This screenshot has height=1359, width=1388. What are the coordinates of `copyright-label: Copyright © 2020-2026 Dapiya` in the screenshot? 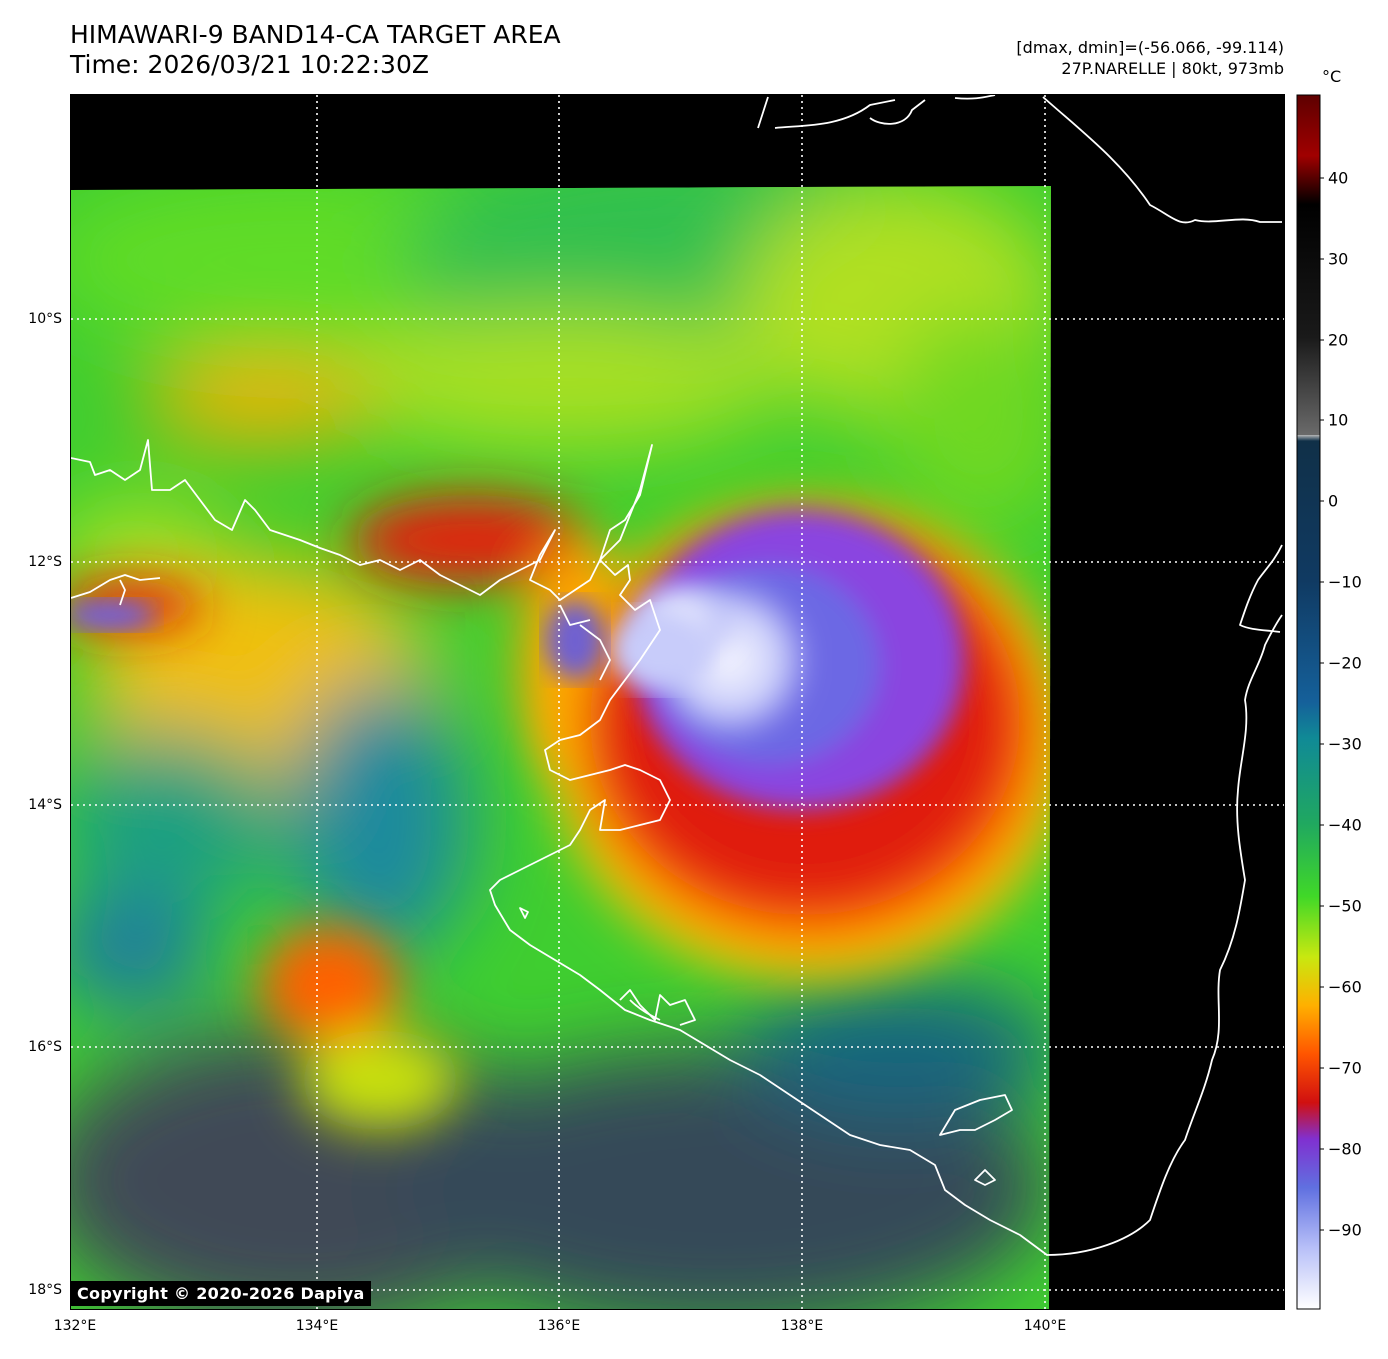 It's located at (221, 1293).